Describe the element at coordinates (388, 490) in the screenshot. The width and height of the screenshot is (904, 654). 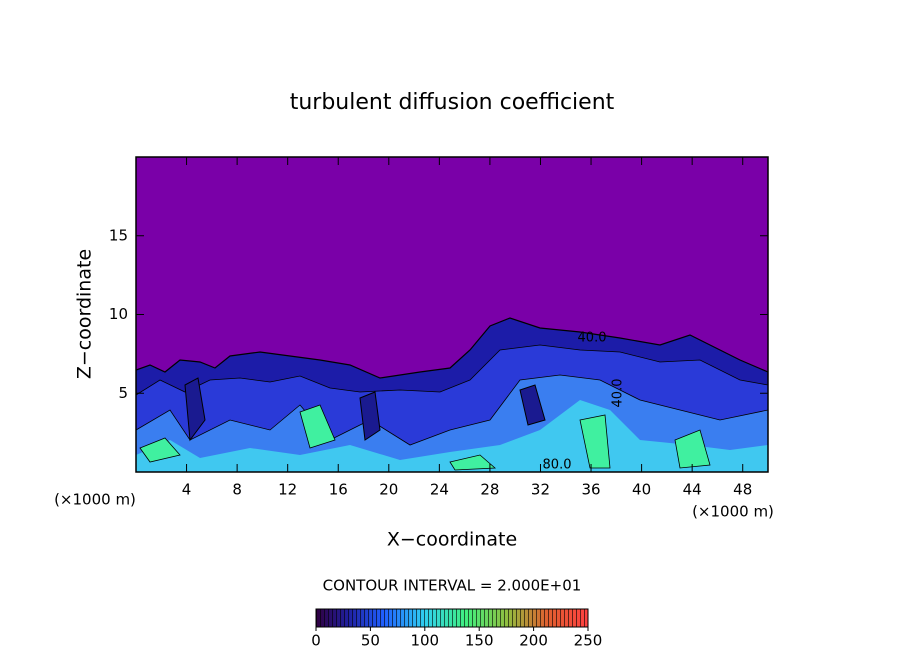
I see `x-tick-label: 20` at that location.